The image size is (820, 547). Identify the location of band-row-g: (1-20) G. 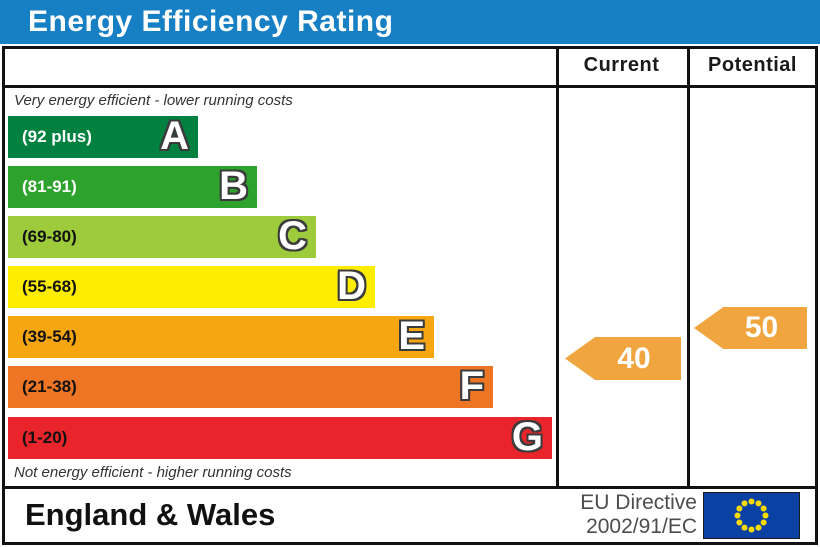
(280, 438).